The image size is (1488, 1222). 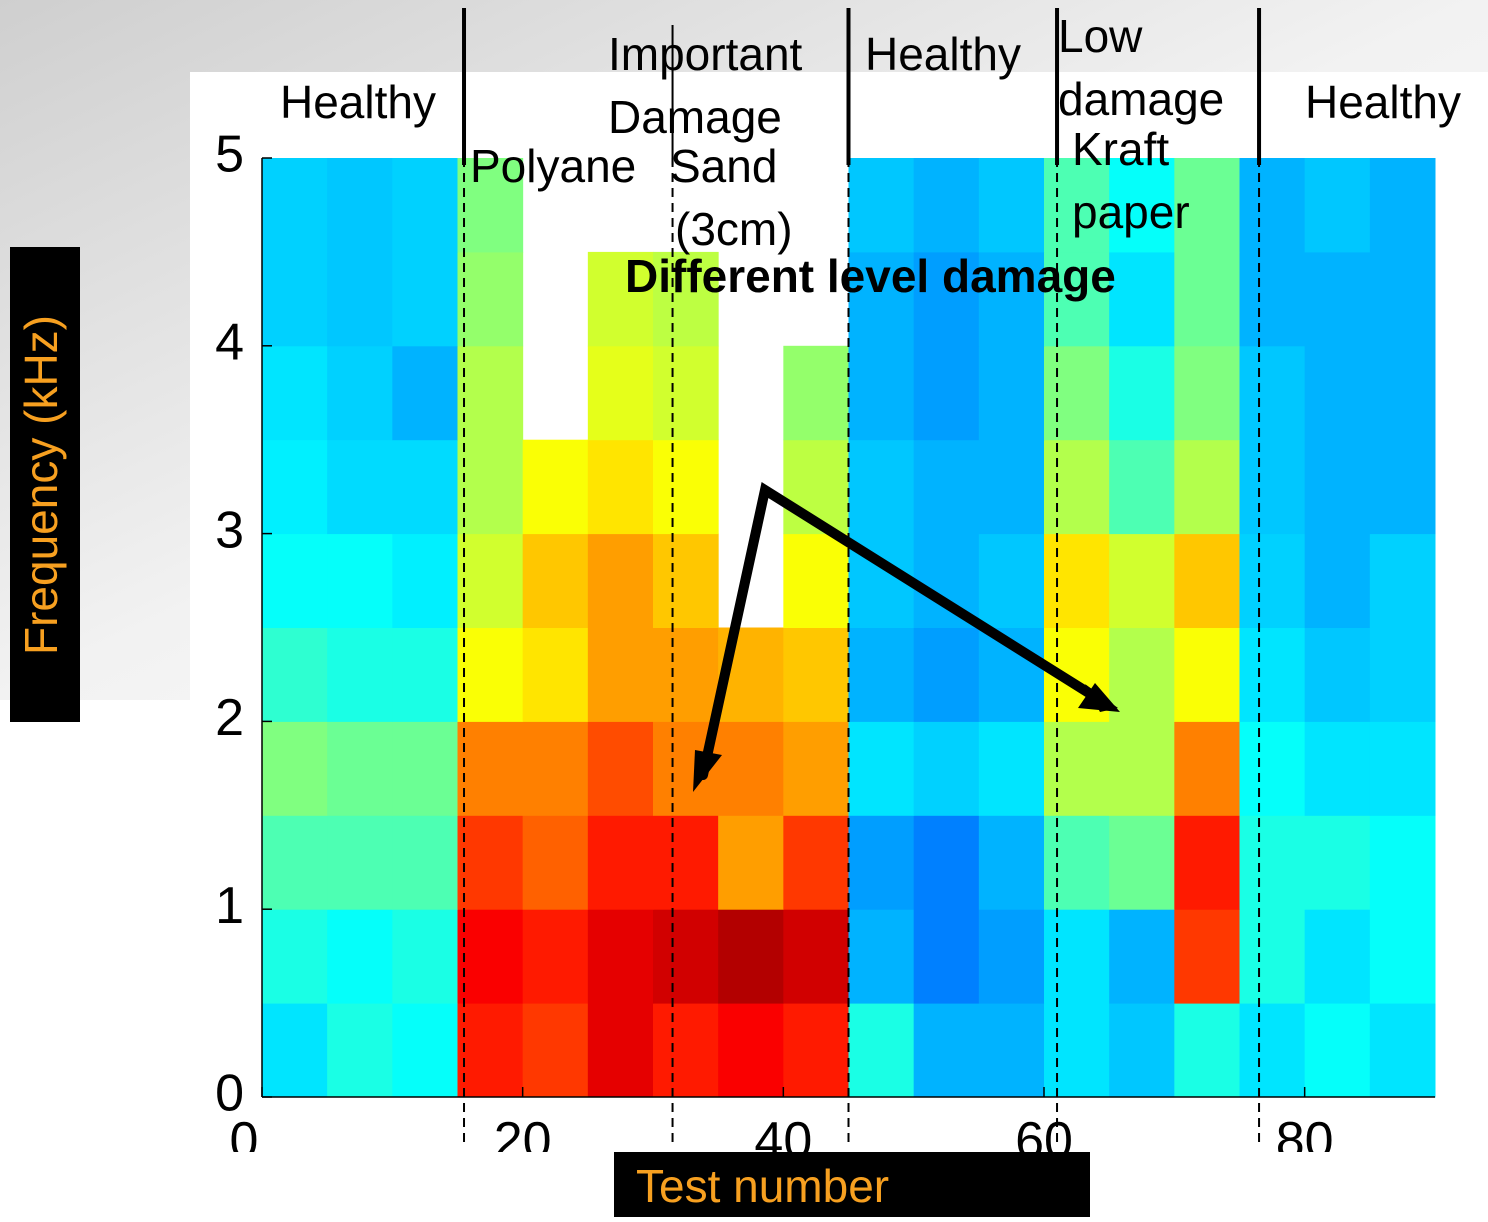 I want to click on annotation: Damage, so click(x=695, y=117).